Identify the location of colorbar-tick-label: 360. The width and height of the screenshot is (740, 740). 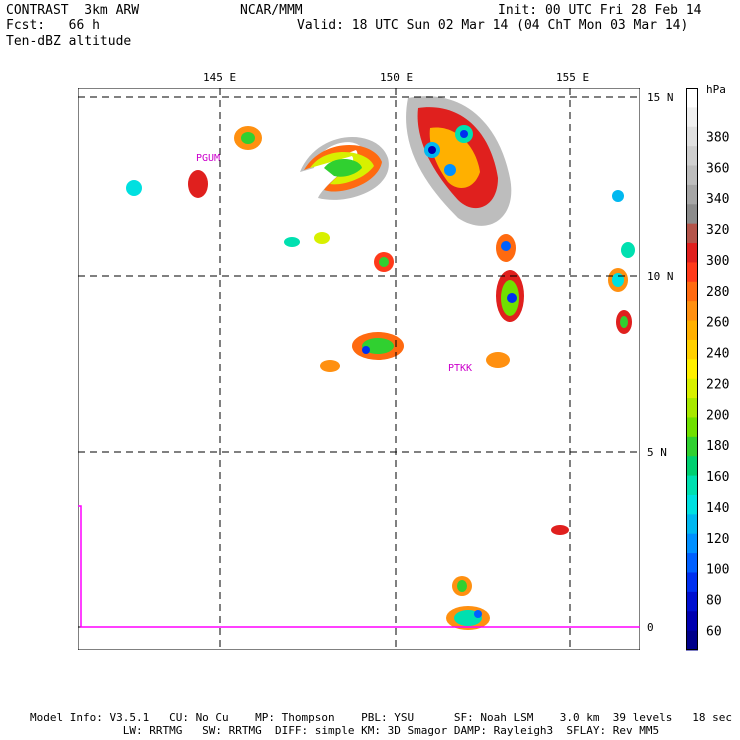
(717, 168).